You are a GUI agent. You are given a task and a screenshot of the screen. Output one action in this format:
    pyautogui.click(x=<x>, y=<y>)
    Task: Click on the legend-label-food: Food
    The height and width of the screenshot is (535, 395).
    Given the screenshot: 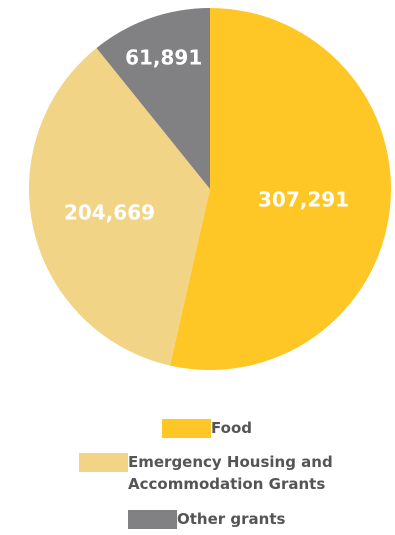 What is the action you would take?
    pyautogui.click(x=231, y=428)
    